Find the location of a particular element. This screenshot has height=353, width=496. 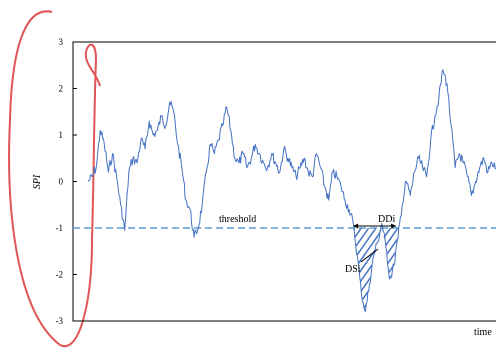

y-tick-label: -3 is located at coordinates (60, 321).